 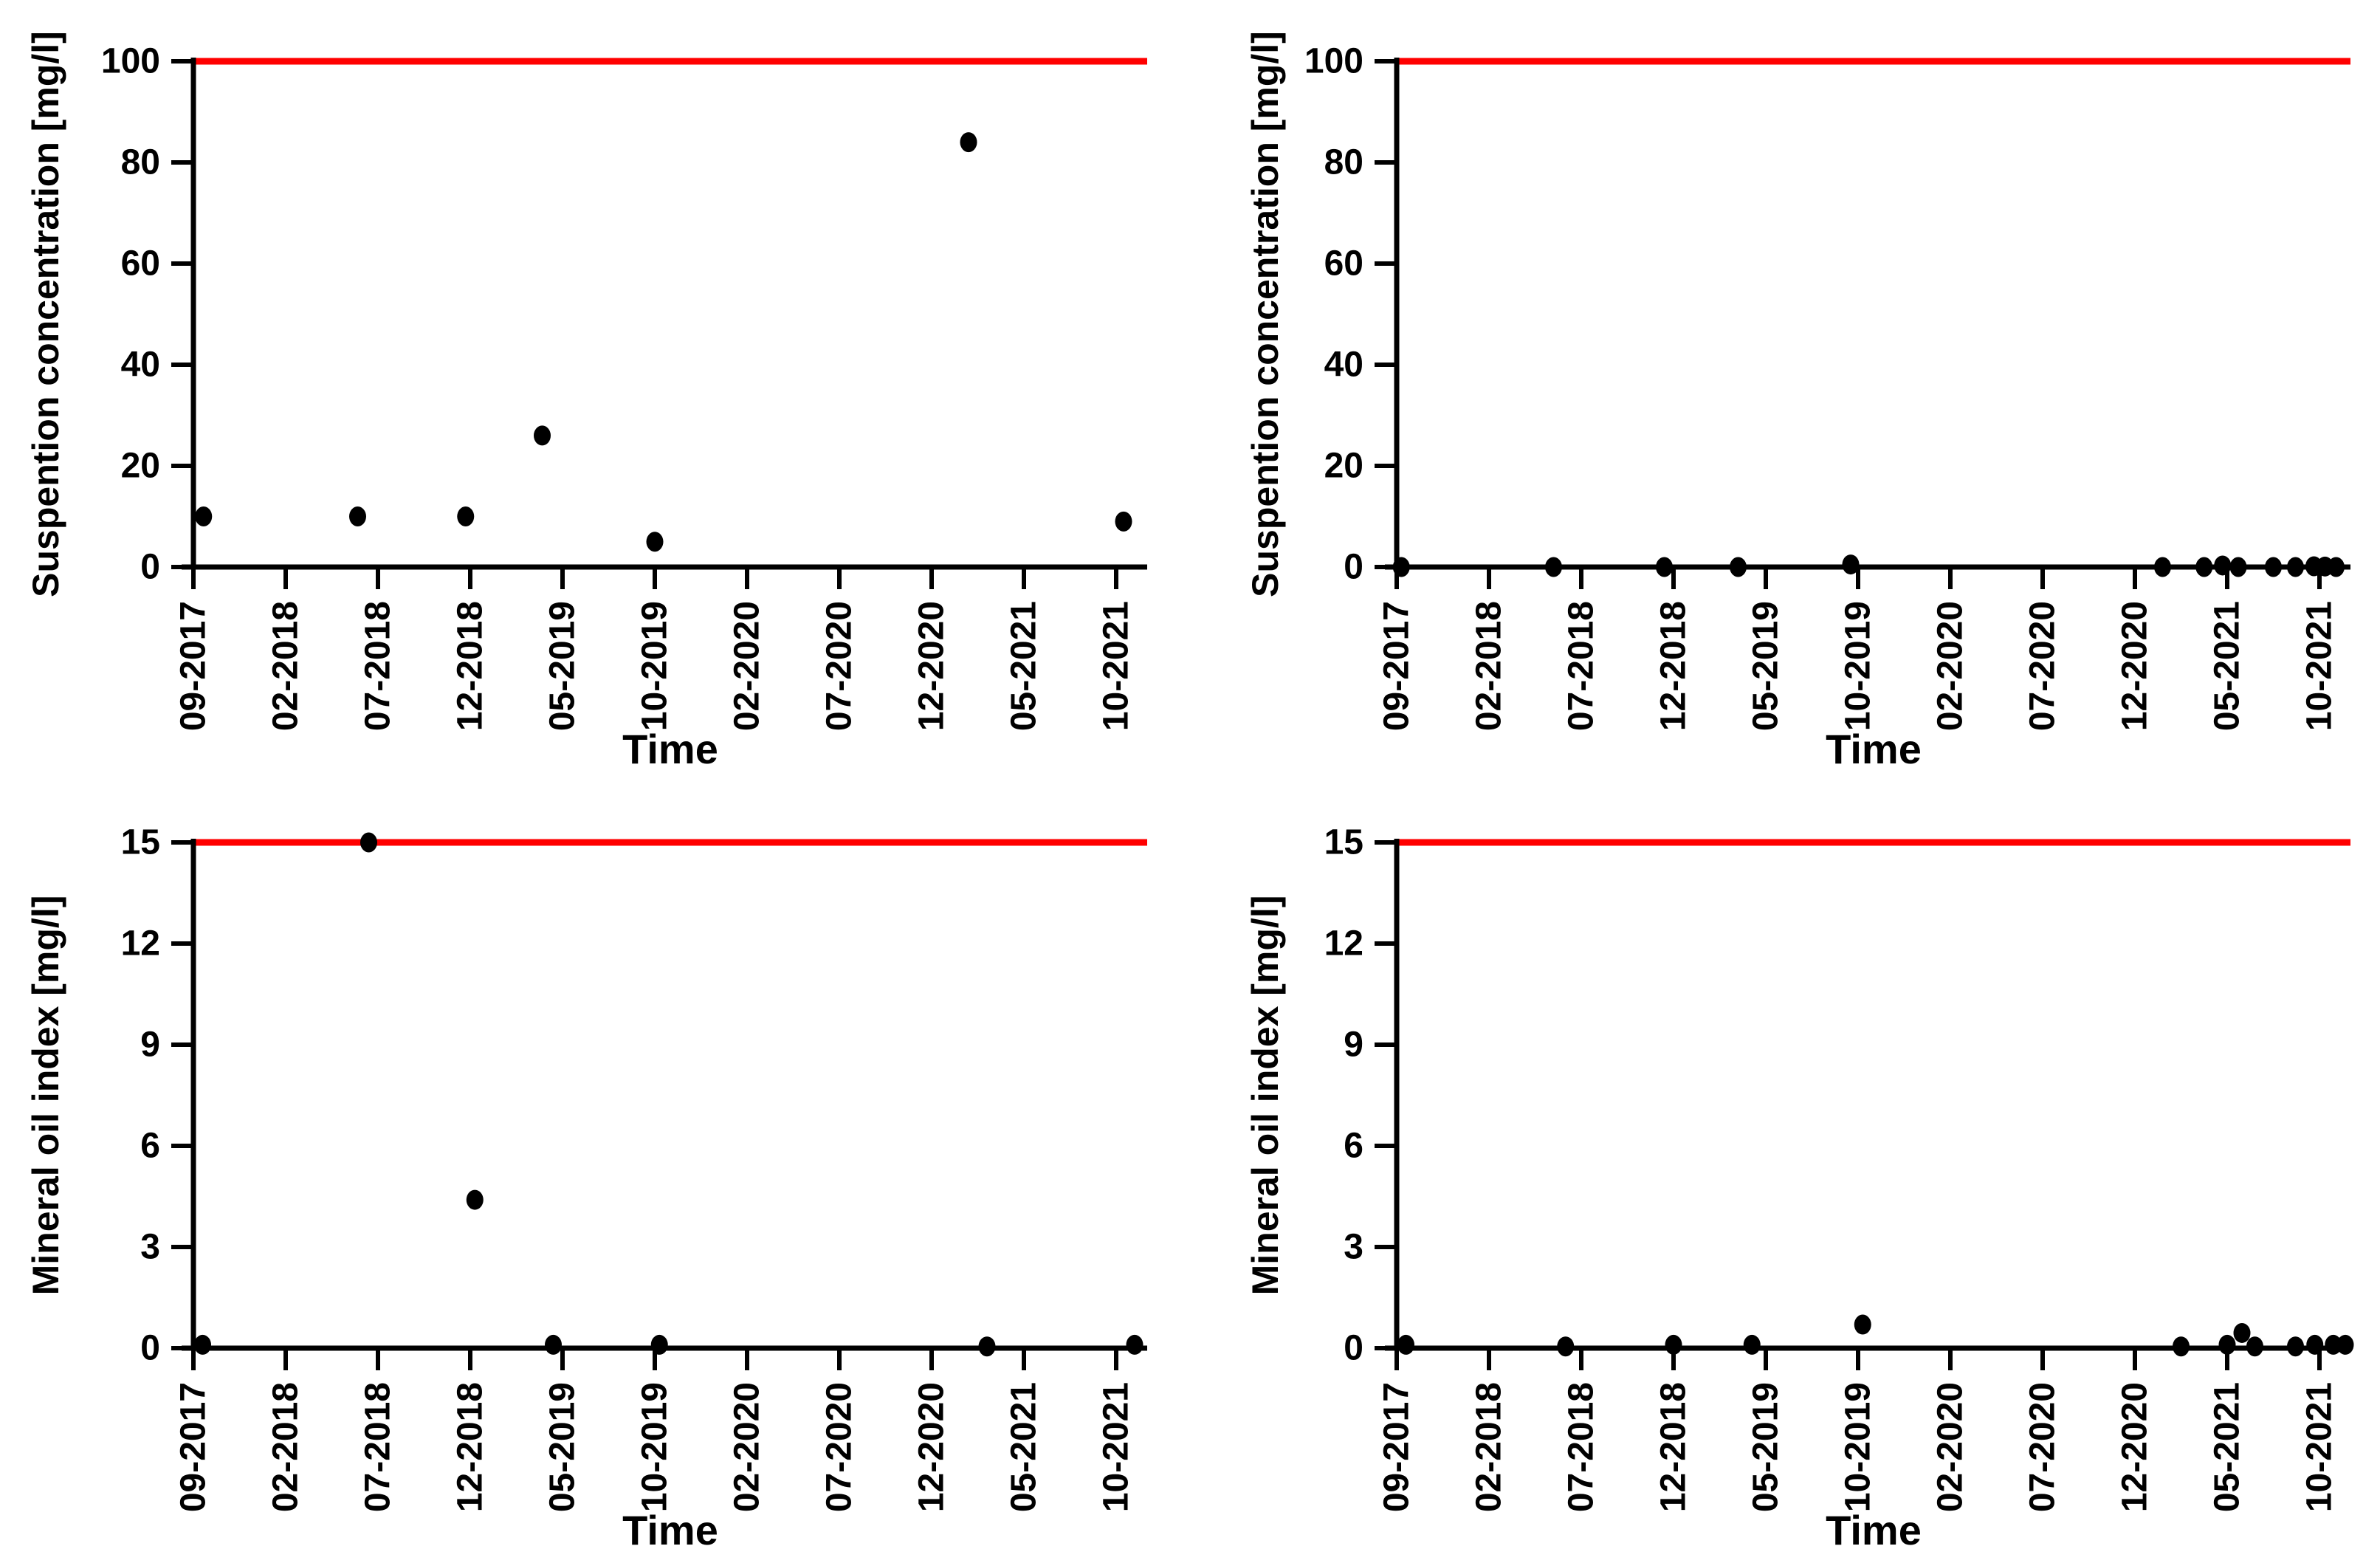 I want to click on y-tick-label: 0, so click(x=150, y=567).